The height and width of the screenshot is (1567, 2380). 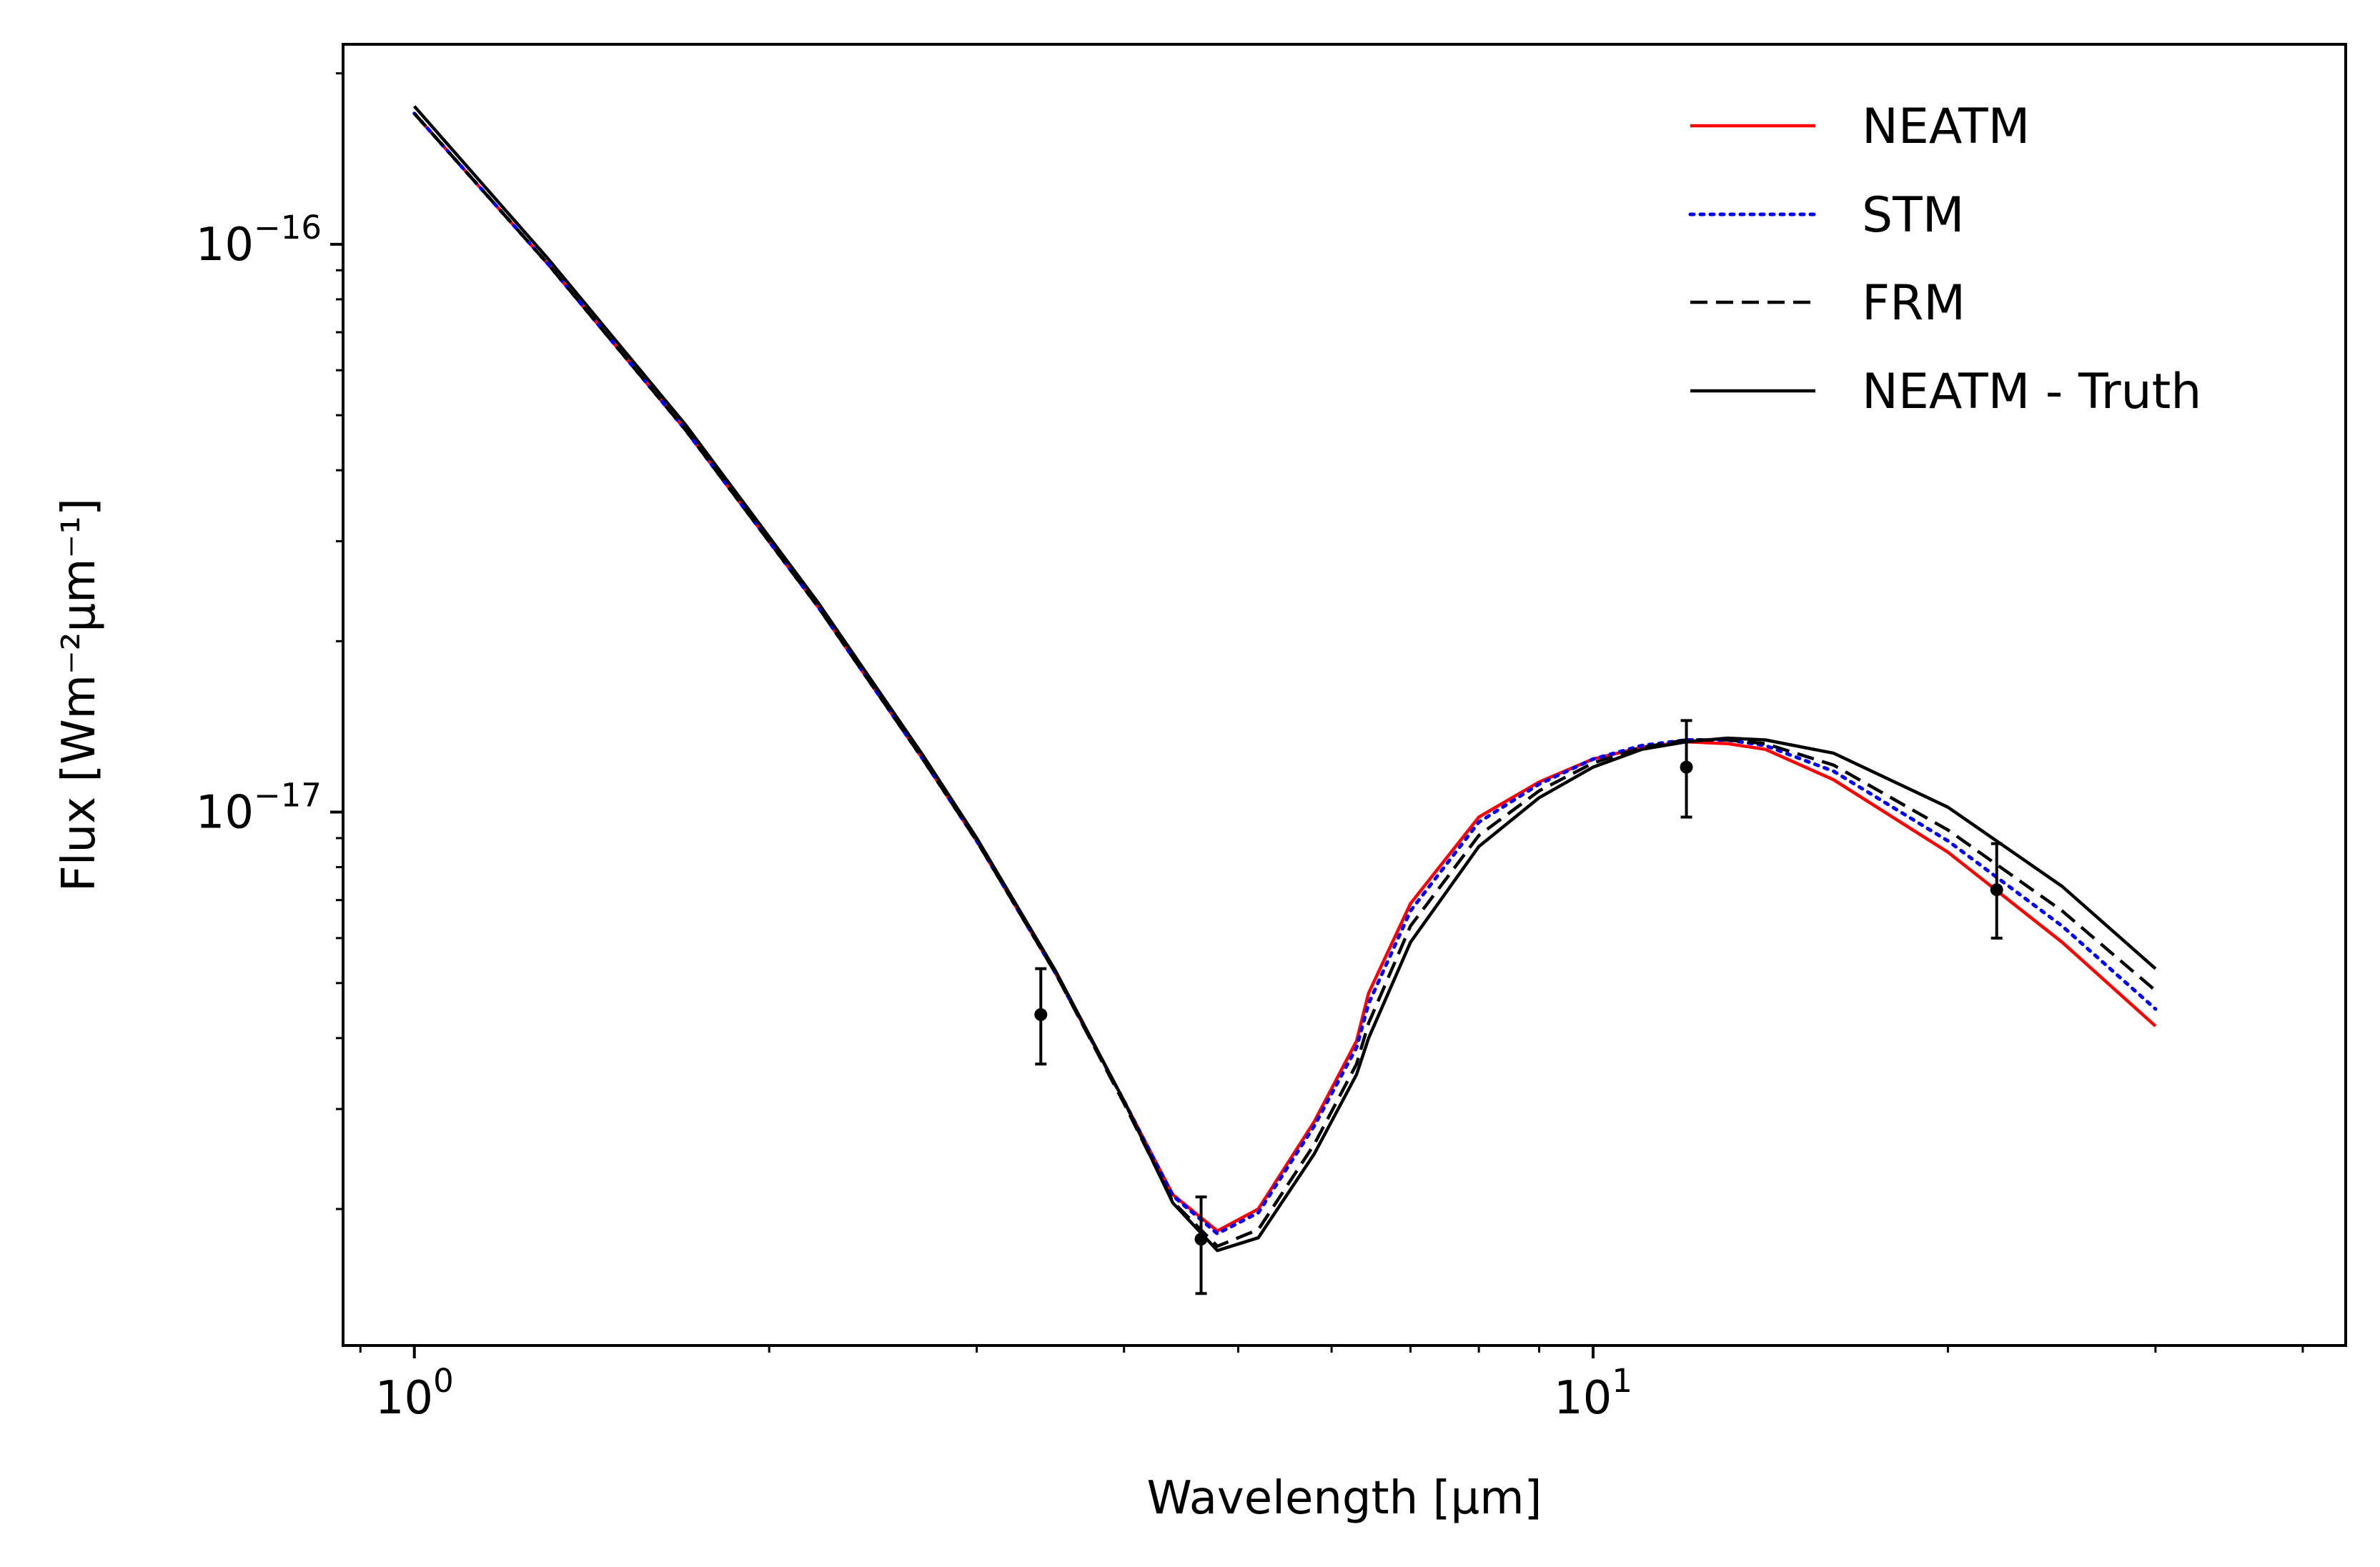 I want to click on x-tick-label: 10¹, so click(x=1593, y=1393).